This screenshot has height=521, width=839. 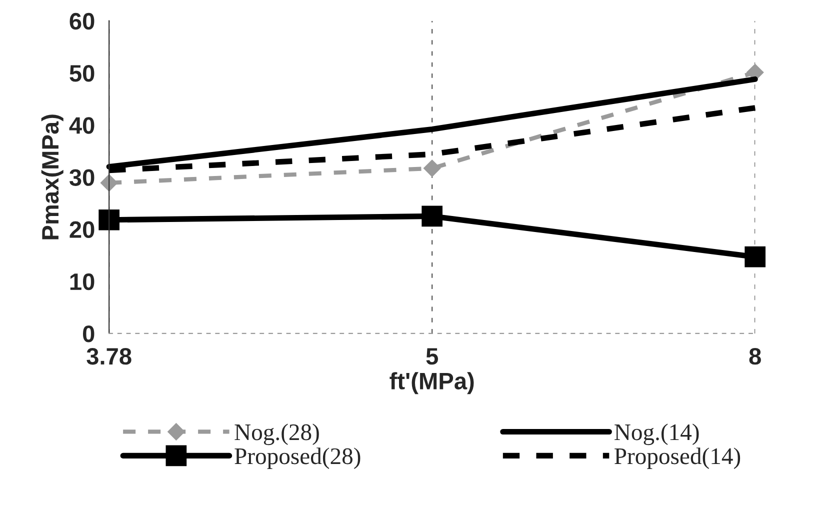 What do you see at coordinates (109, 356) in the screenshot?
I see `x-tick-label: 3.78` at bounding box center [109, 356].